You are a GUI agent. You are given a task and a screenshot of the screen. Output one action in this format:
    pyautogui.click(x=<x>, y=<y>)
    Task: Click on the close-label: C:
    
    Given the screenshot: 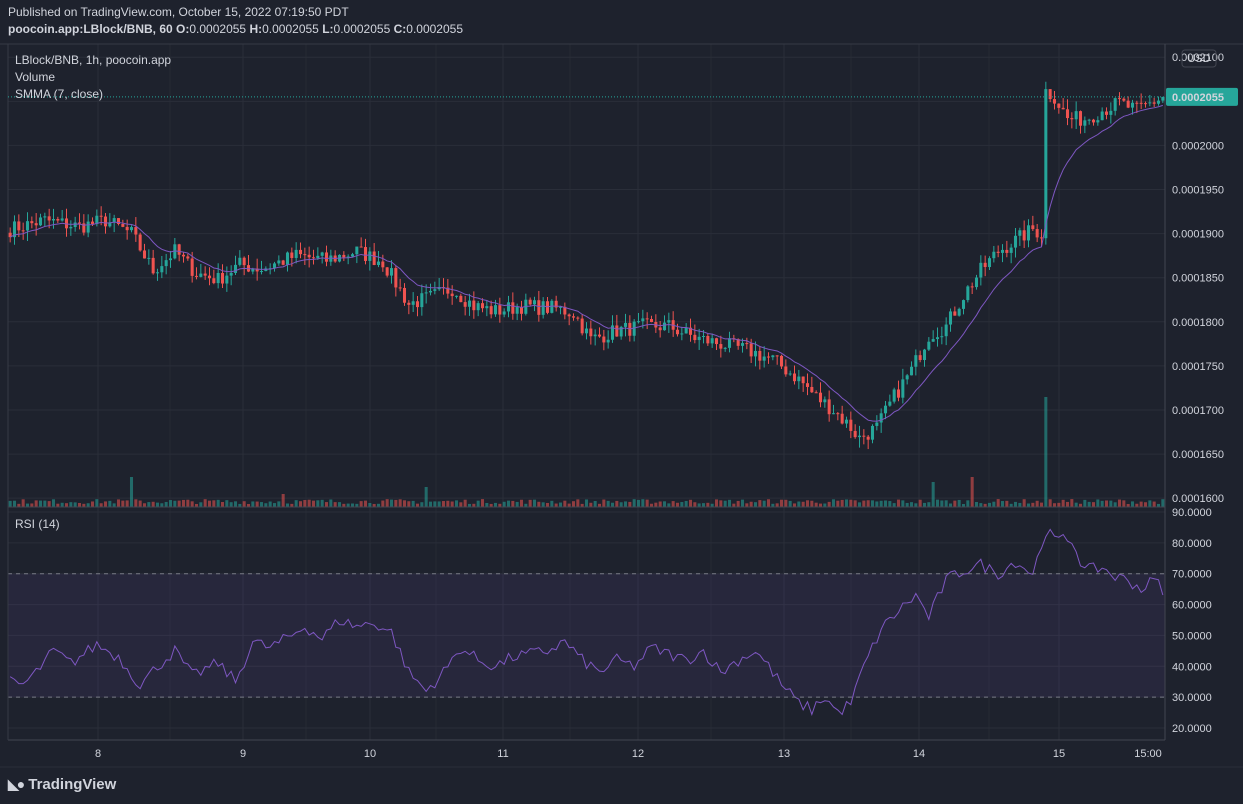 What is the action you would take?
    pyautogui.click(x=400, y=29)
    